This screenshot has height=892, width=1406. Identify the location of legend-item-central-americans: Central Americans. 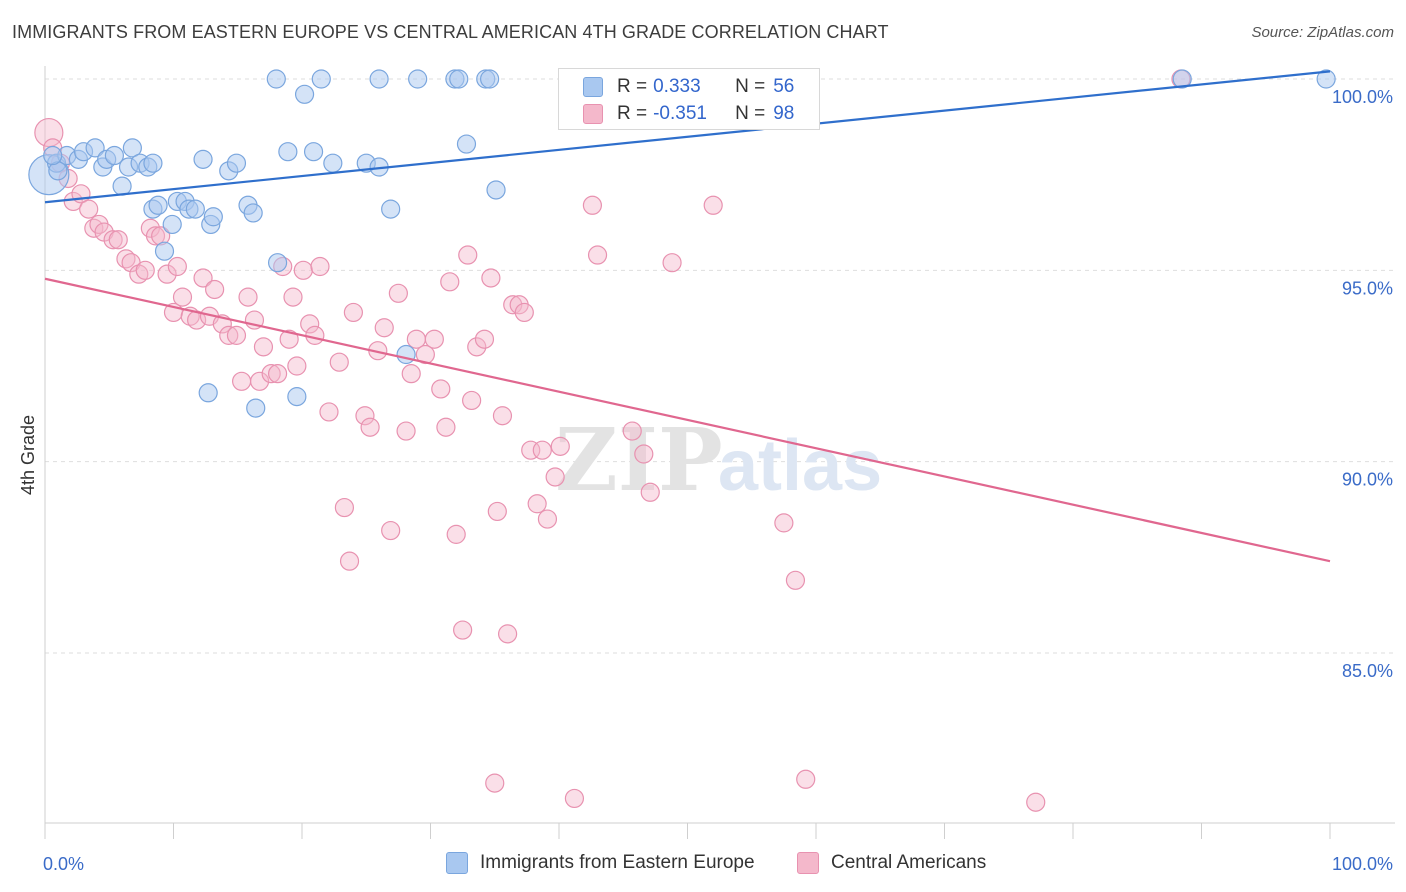
(891, 863).